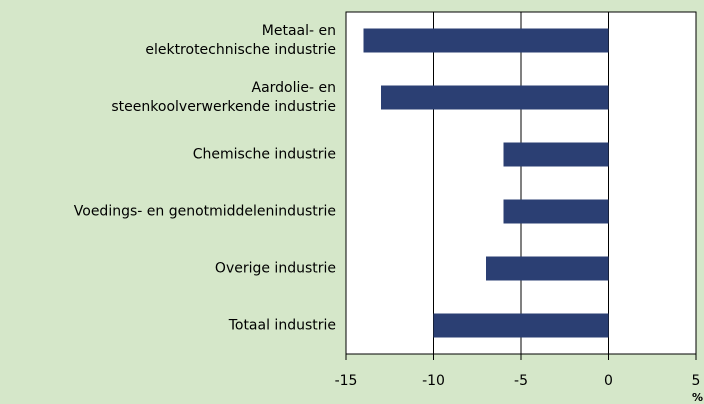 This screenshot has height=404, width=704. What do you see at coordinates (433, 381) in the screenshot?
I see `x-tick-label: -10` at bounding box center [433, 381].